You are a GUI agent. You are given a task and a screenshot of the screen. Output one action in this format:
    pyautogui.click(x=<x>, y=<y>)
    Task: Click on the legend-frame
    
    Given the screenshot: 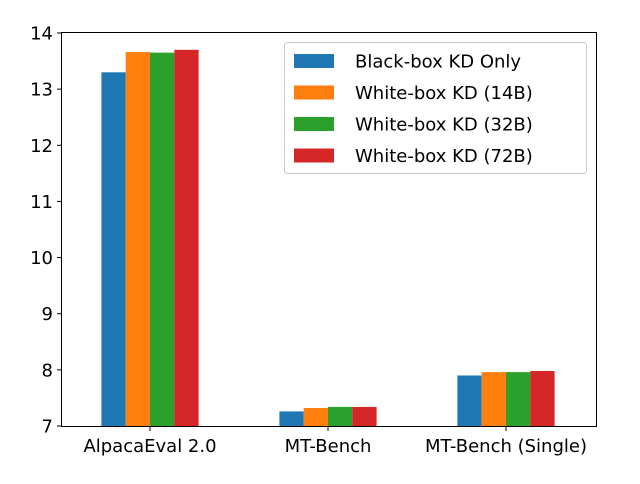 What is the action you would take?
    pyautogui.click(x=435, y=108)
    